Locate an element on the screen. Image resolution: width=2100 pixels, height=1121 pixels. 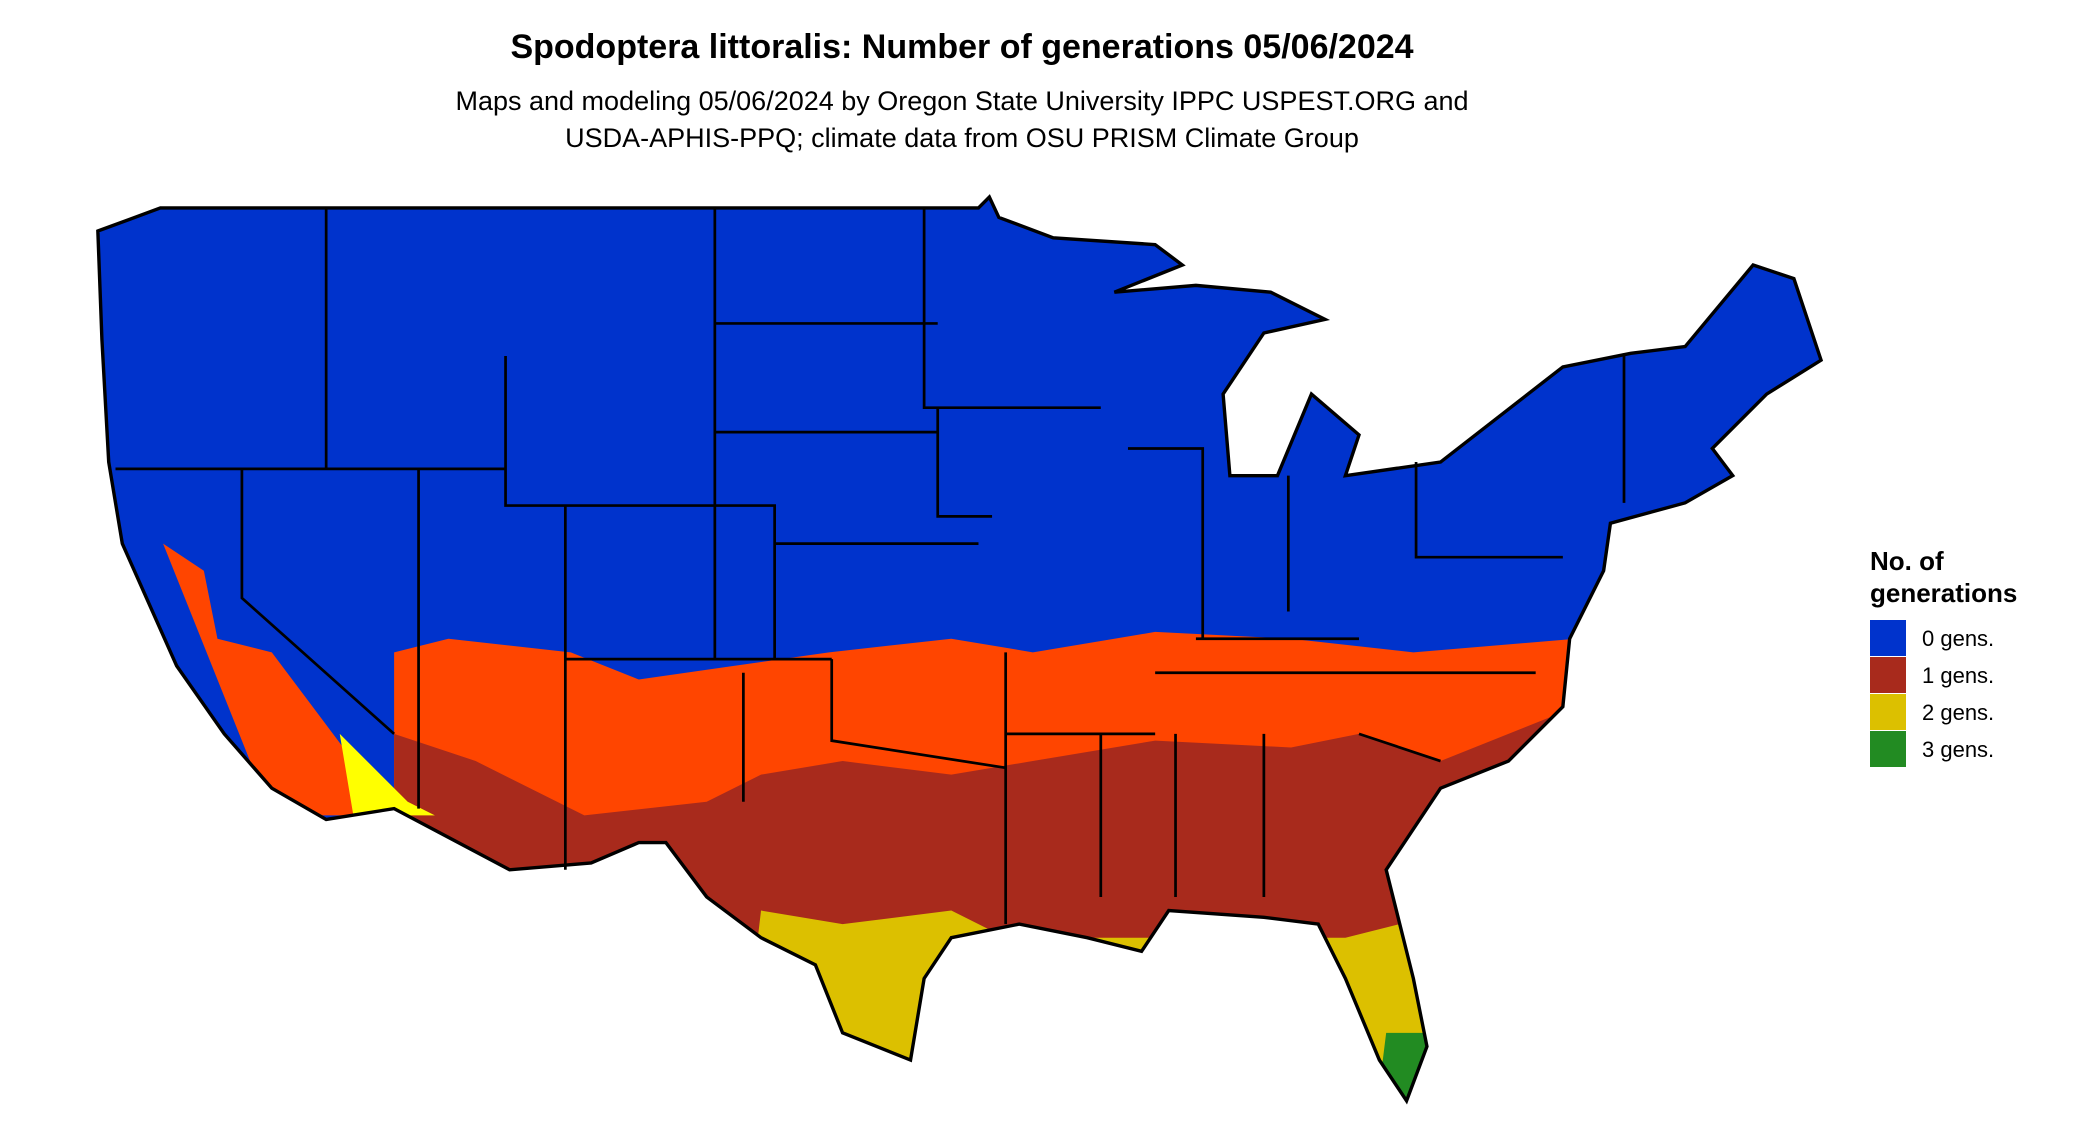
legend-label: 0 gens. is located at coordinates (1958, 638).